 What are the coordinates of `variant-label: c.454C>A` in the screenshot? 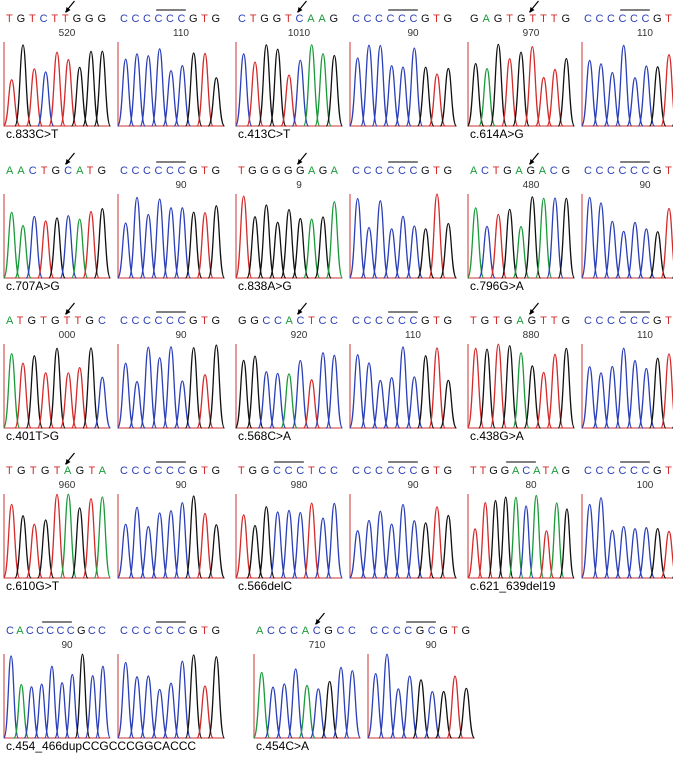 It's located at (282, 746).